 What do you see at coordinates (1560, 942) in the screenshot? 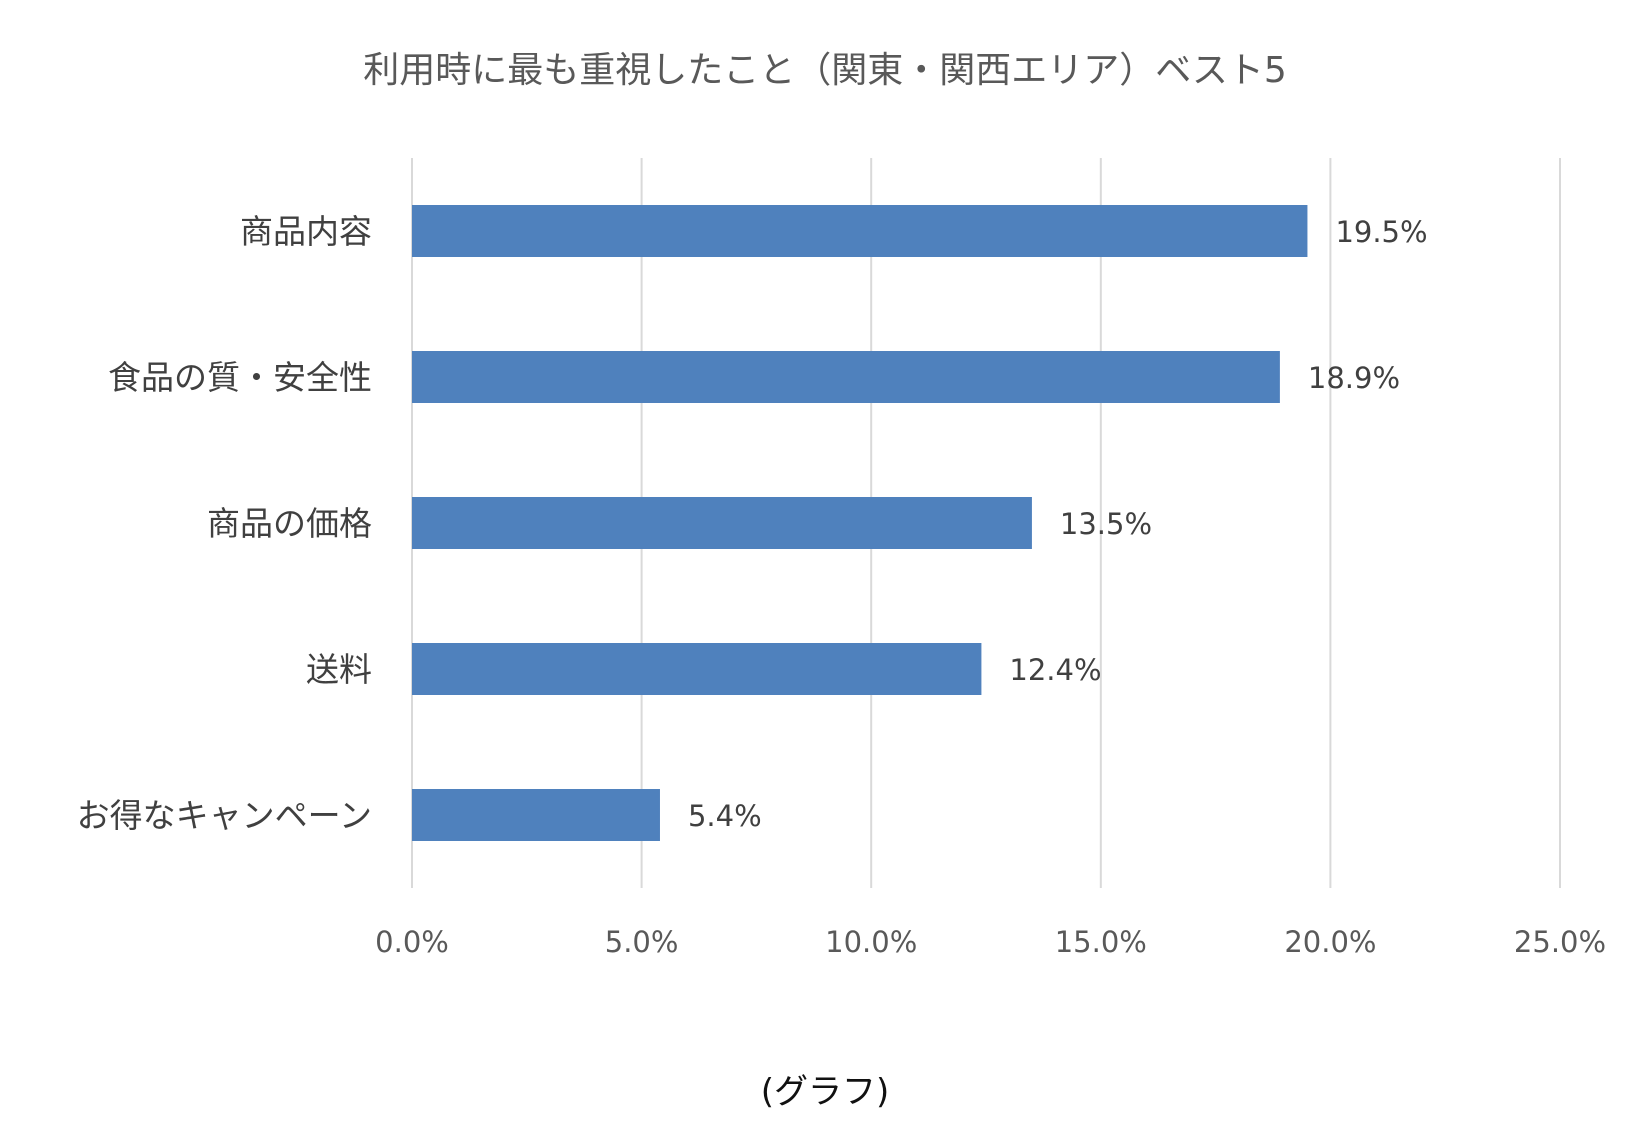
I see `x-tick-label: 25.0%` at bounding box center [1560, 942].